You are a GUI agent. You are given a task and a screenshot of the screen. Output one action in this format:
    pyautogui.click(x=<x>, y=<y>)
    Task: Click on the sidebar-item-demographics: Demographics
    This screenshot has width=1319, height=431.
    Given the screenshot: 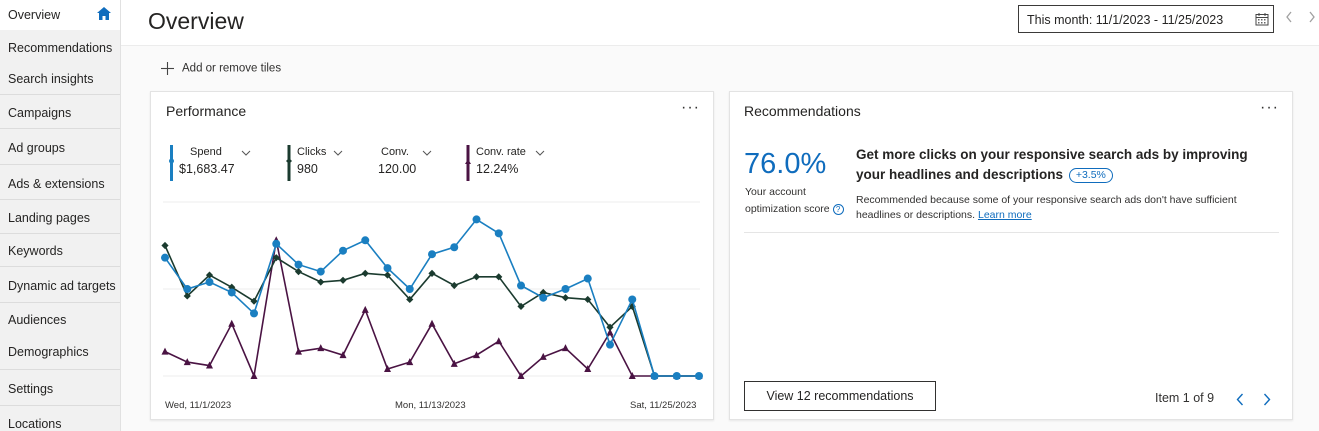 What is the action you would take?
    pyautogui.click(x=60, y=352)
    